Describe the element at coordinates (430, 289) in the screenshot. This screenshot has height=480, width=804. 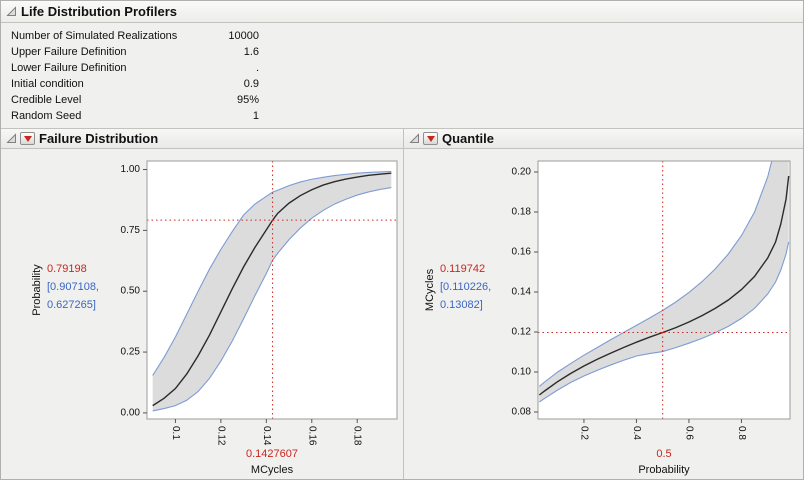
I see `y-axis-label: MCycles` at that location.